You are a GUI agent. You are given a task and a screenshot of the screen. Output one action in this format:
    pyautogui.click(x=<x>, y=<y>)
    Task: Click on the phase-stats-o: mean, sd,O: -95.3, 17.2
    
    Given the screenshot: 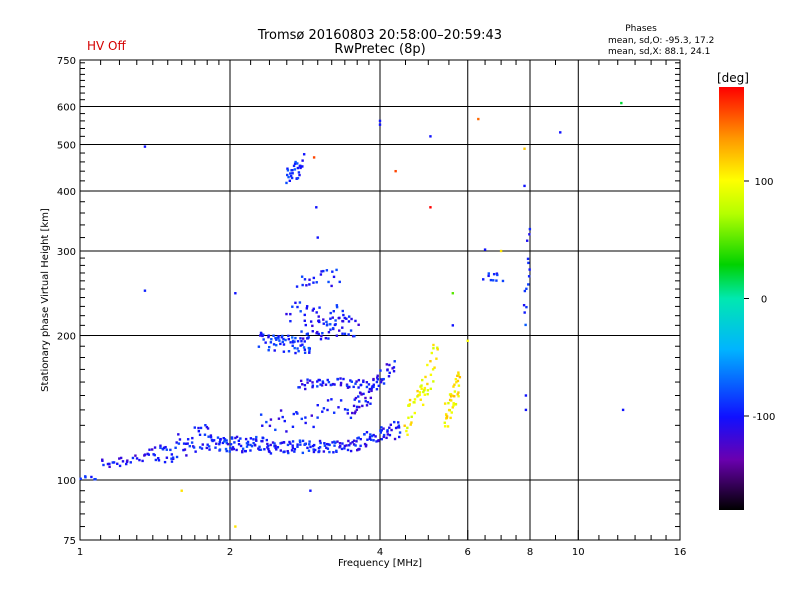 What is the action you would take?
    pyautogui.click(x=661, y=41)
    